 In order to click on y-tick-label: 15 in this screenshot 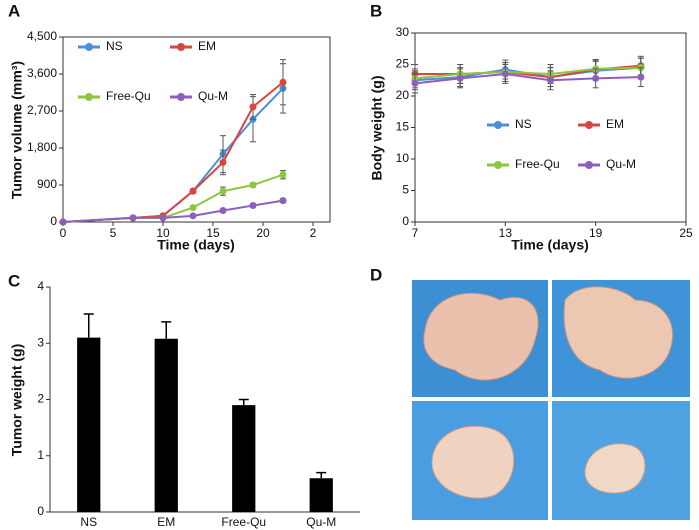, I will do `click(403, 127)`.